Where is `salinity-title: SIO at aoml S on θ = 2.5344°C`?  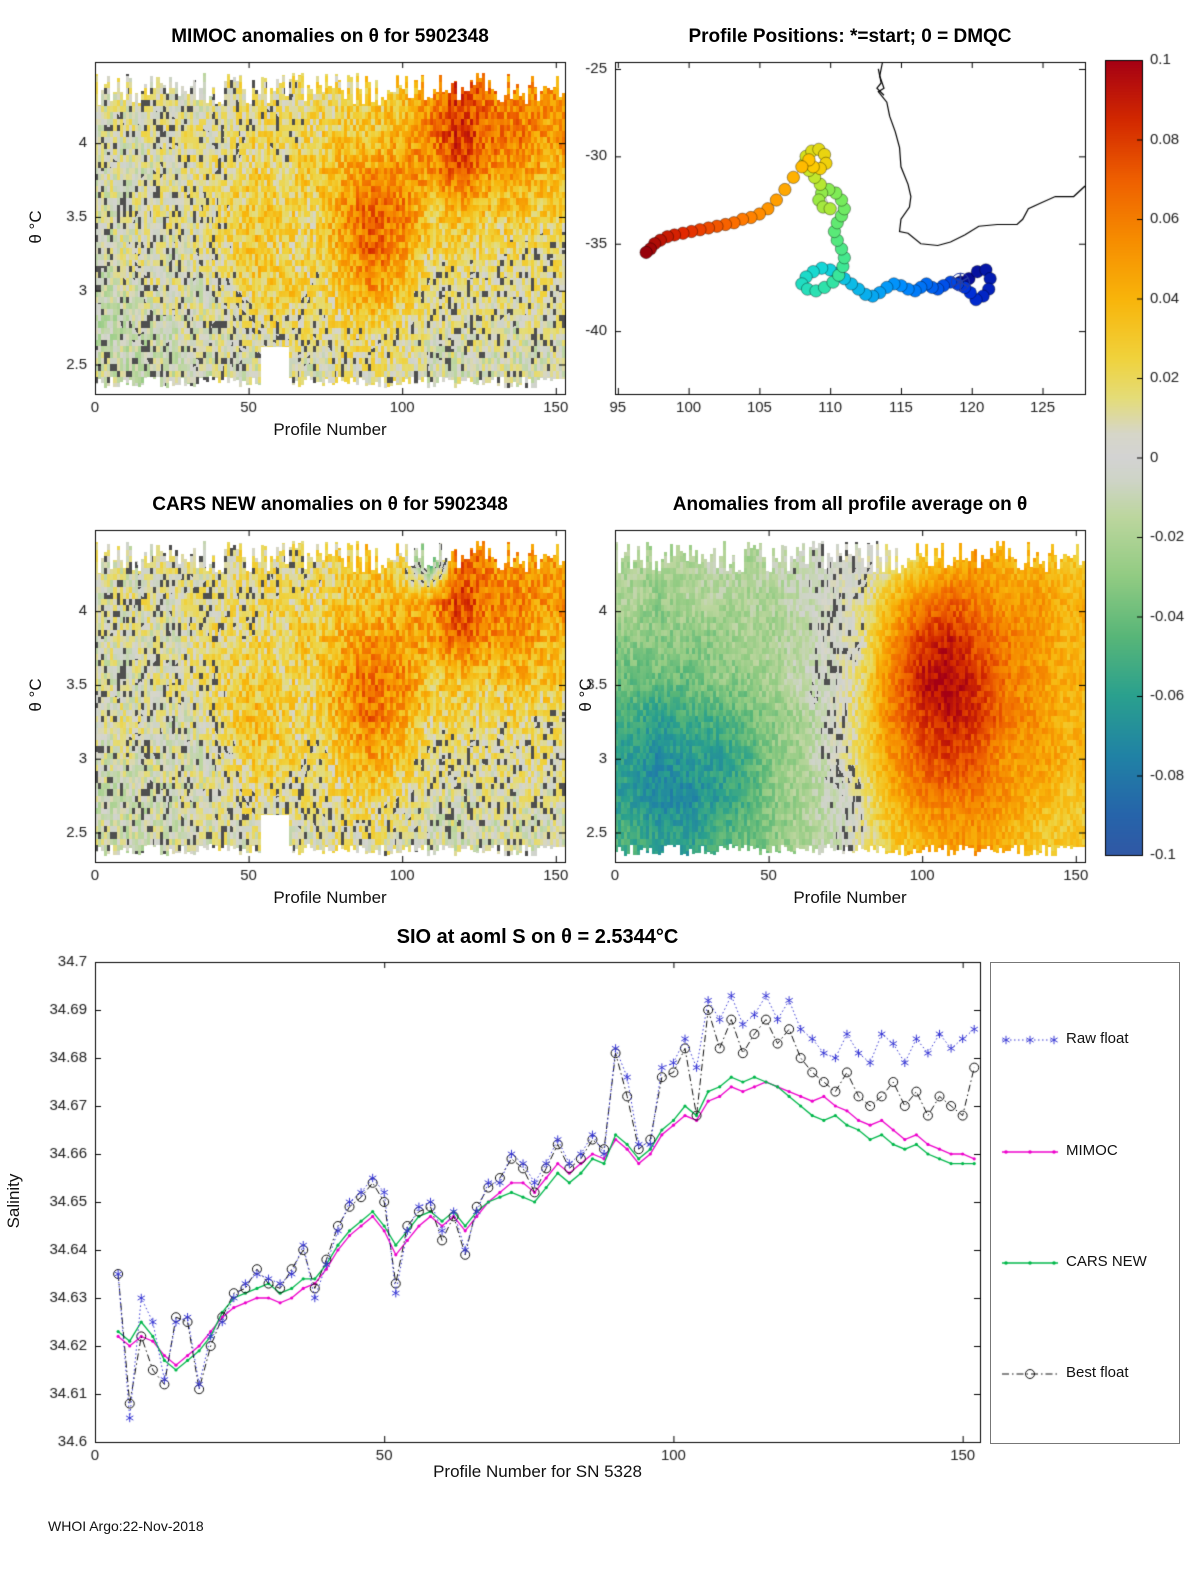
salinity-title: SIO at aoml S on θ = 2.5344°C is located at coordinates (537, 937).